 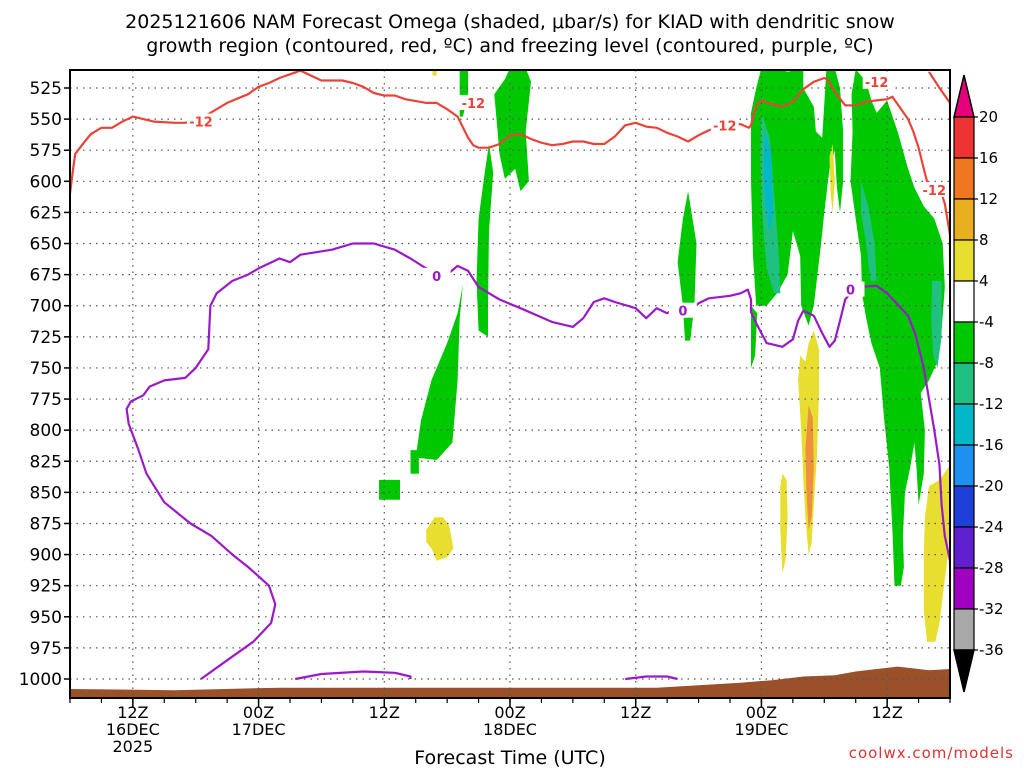 What do you see at coordinates (964, 96) in the screenshot?
I see `colorbar-top-arrow` at bounding box center [964, 96].